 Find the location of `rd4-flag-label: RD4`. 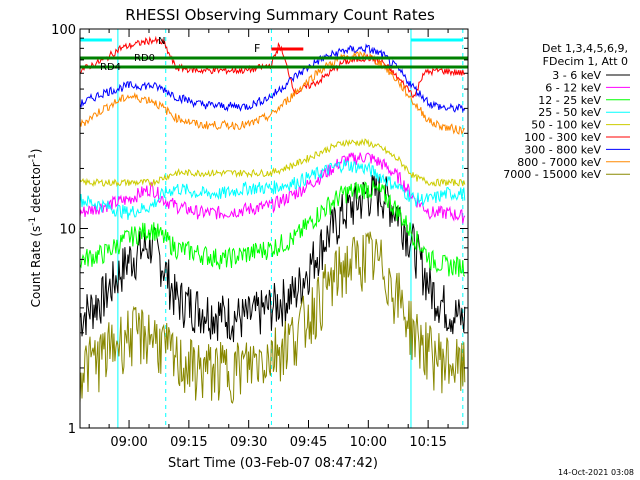

rd4-flag-label: RD4 is located at coordinates (110, 67).